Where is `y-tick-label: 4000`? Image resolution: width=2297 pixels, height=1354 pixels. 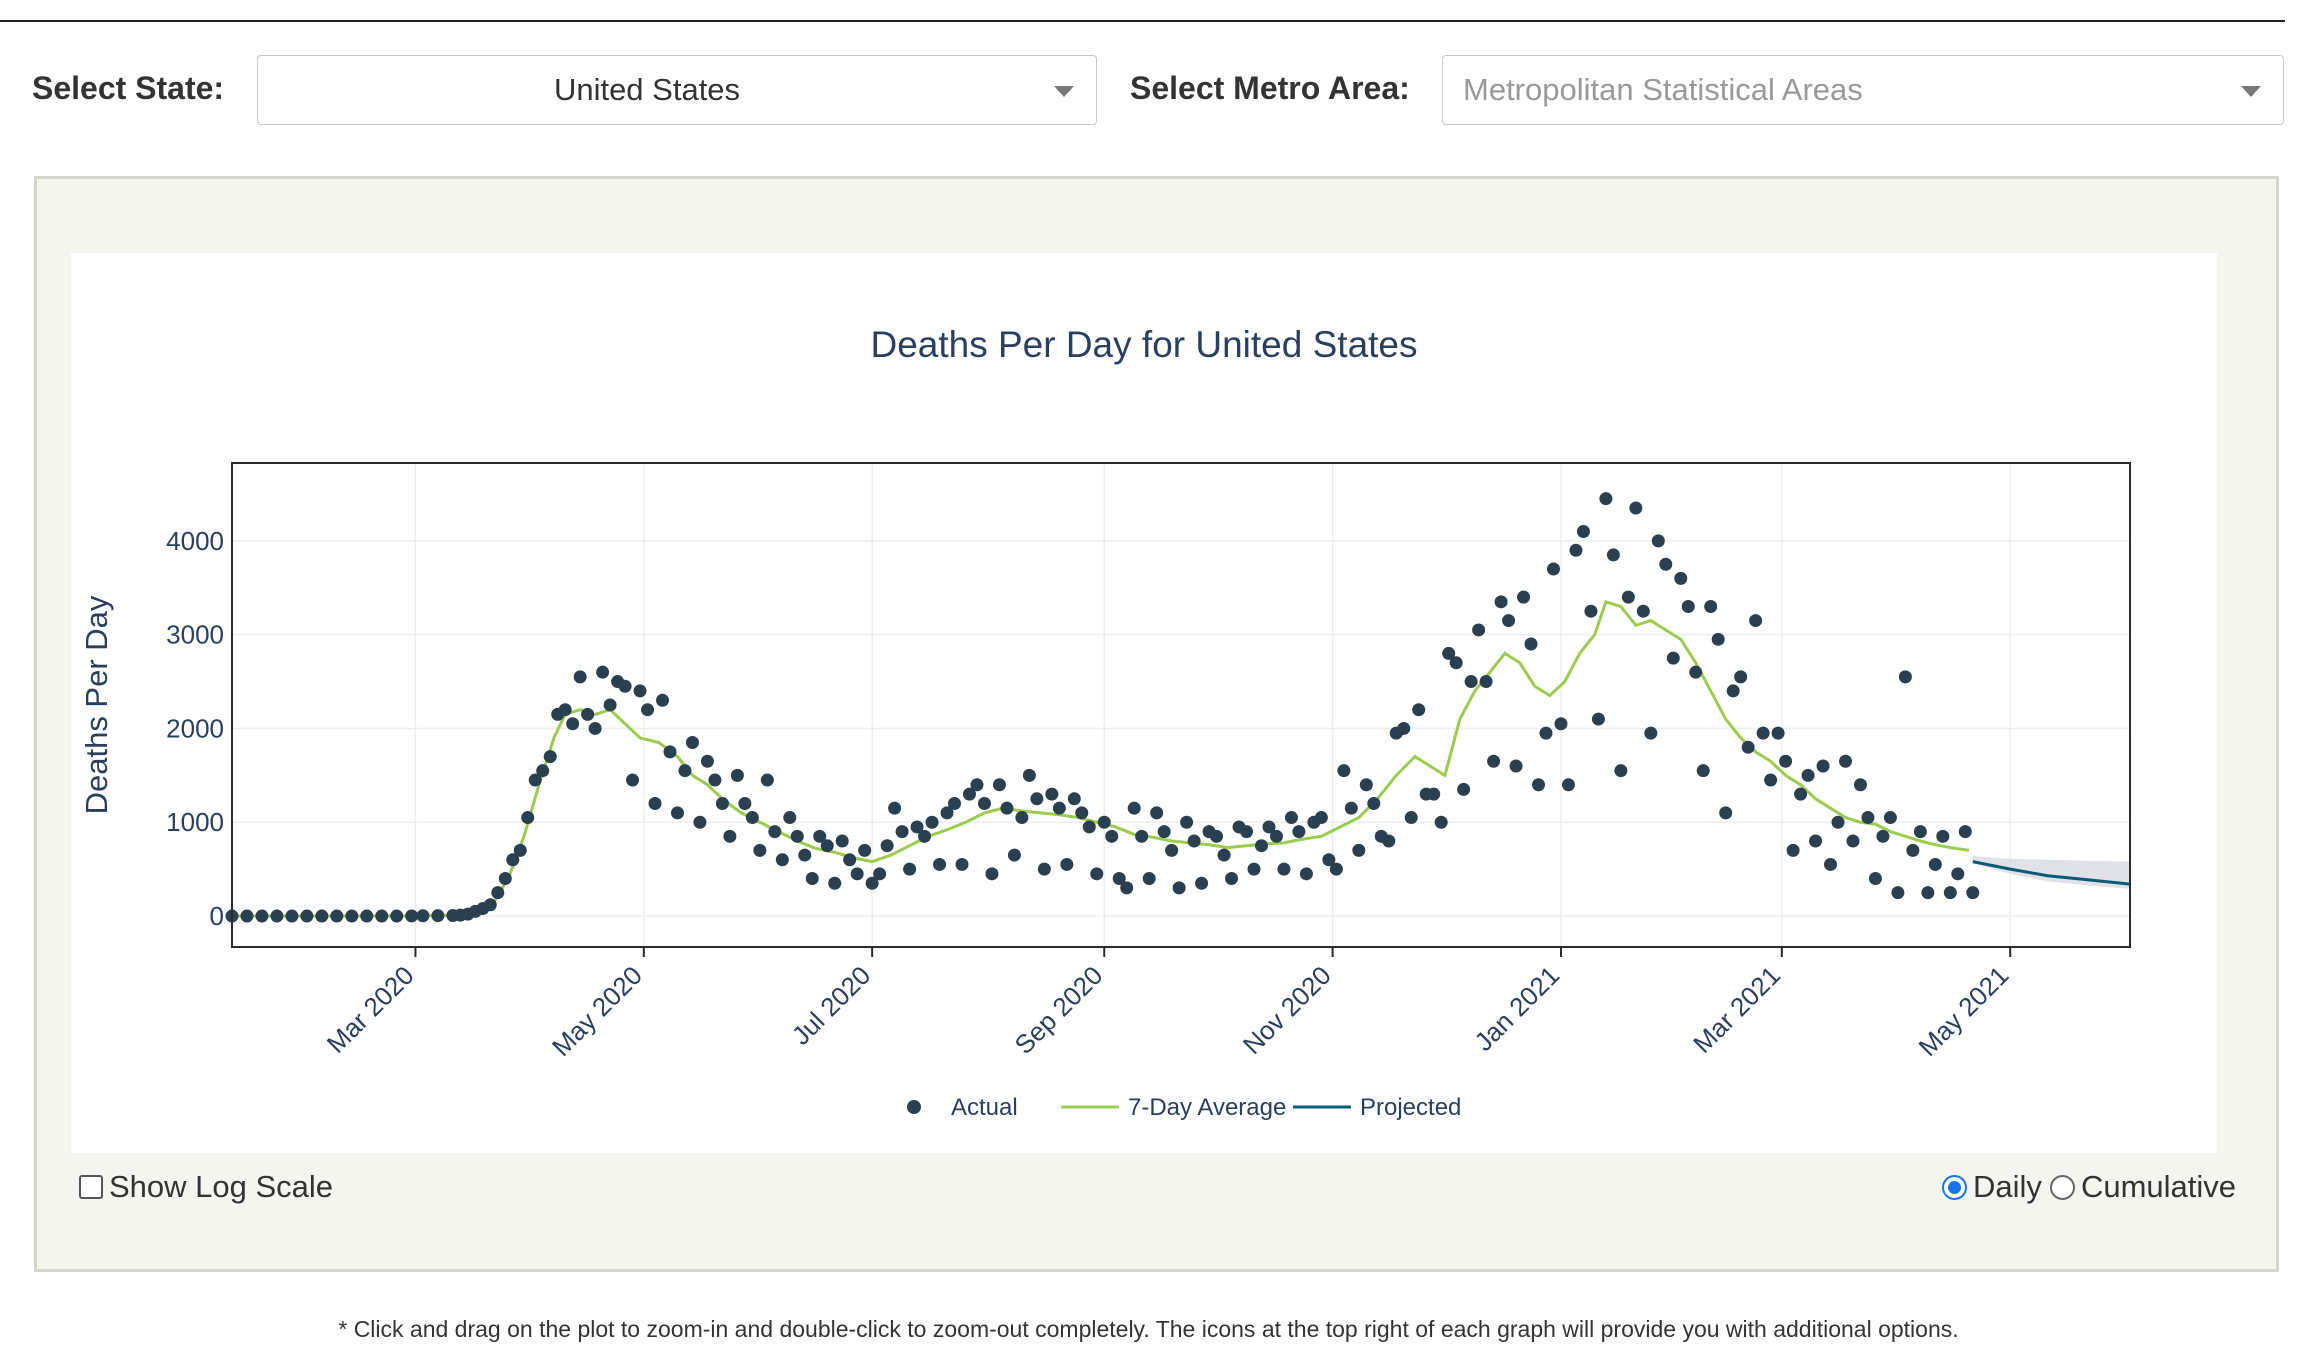 y-tick-label: 4000 is located at coordinates (195, 541).